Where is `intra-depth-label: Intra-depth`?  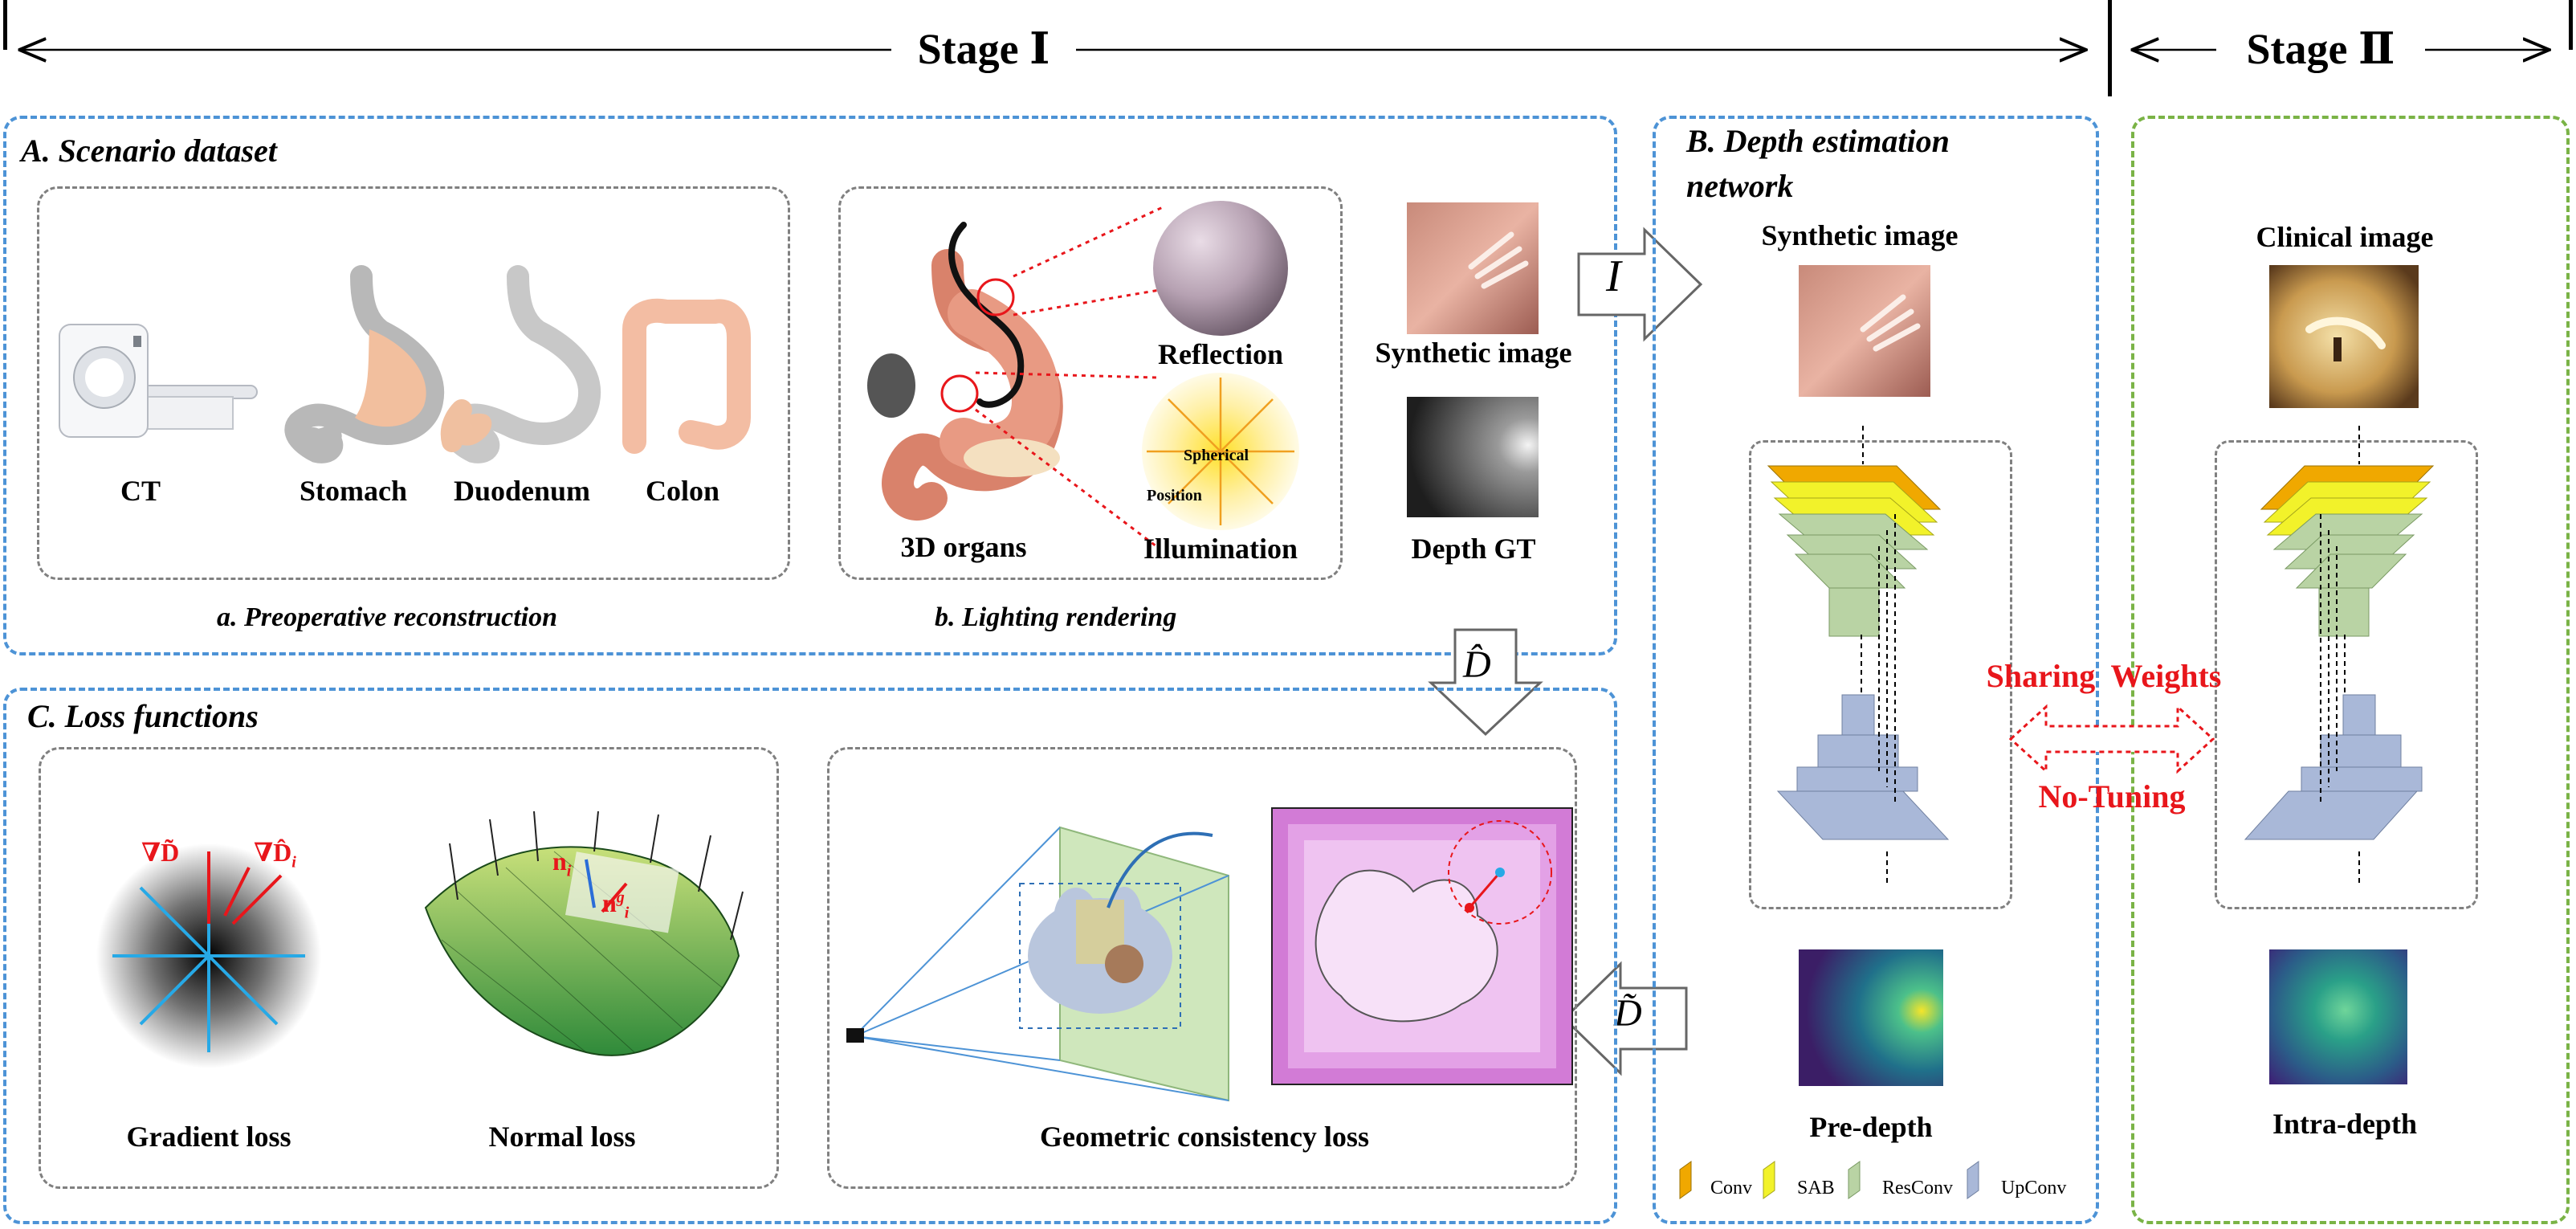
intra-depth-label: Intra-depth is located at coordinates (2345, 1124).